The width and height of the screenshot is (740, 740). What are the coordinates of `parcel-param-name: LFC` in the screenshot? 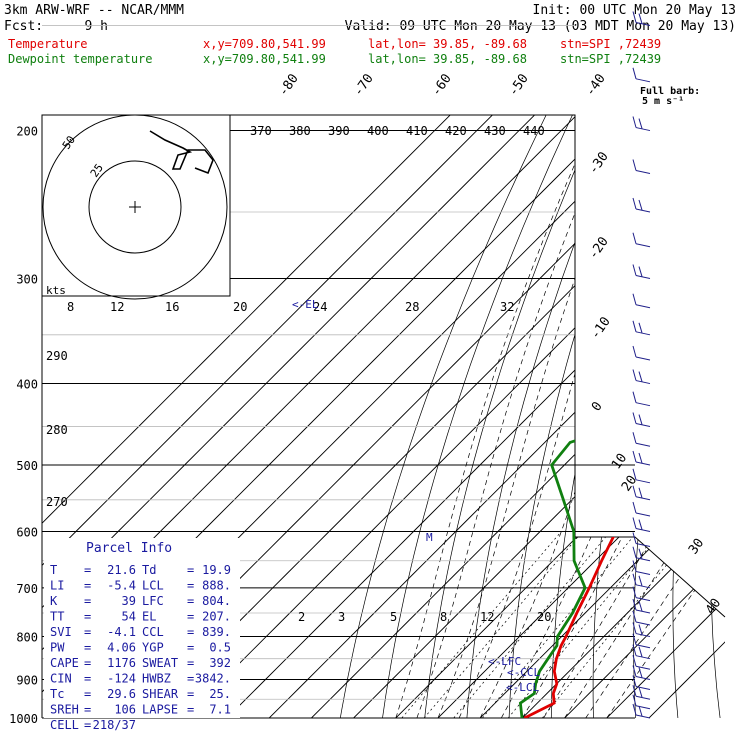 It's located at (153, 601).